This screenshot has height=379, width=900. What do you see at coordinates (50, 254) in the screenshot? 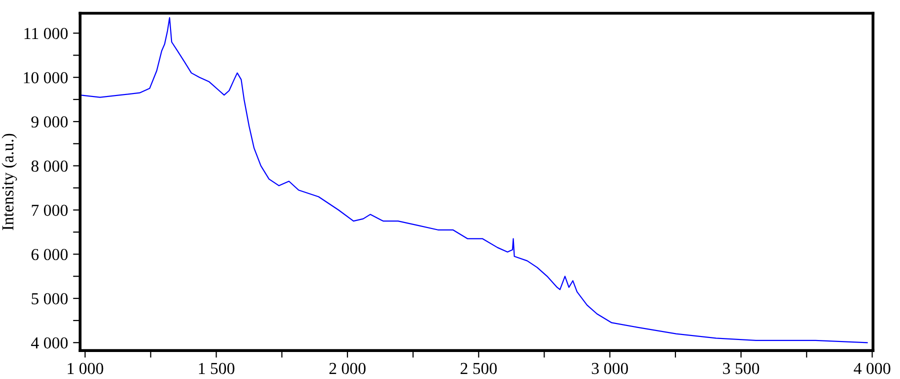
I see `y-tick-label: 6 000` at bounding box center [50, 254].